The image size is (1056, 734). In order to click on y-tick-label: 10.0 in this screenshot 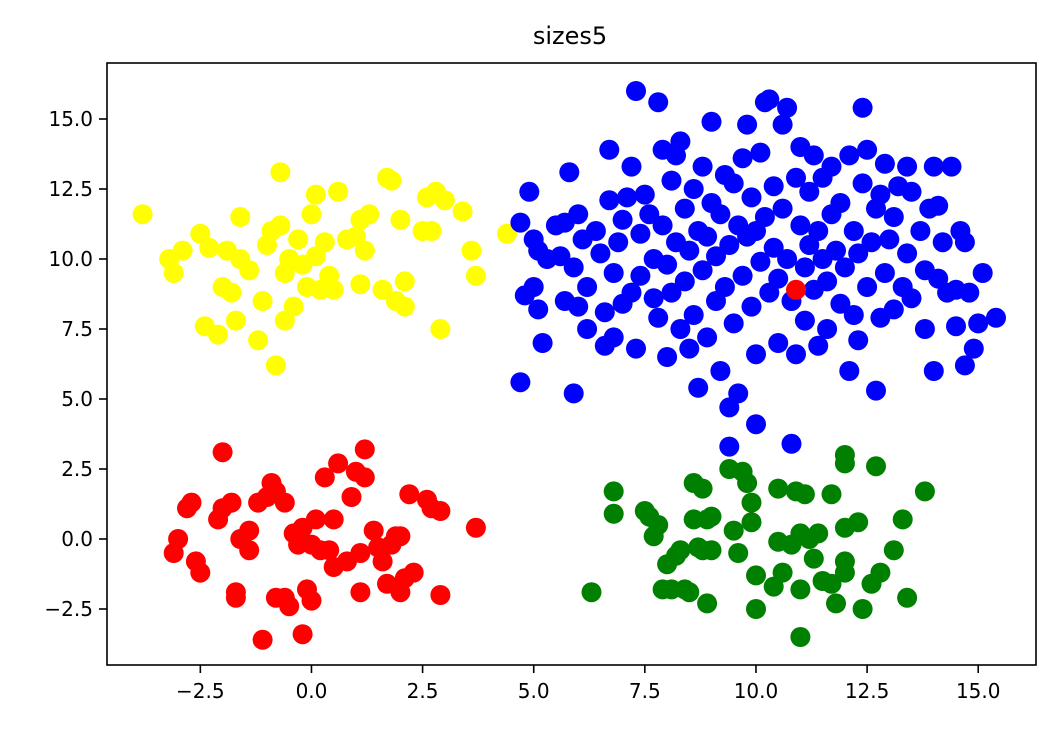, I will do `click(70, 259)`.